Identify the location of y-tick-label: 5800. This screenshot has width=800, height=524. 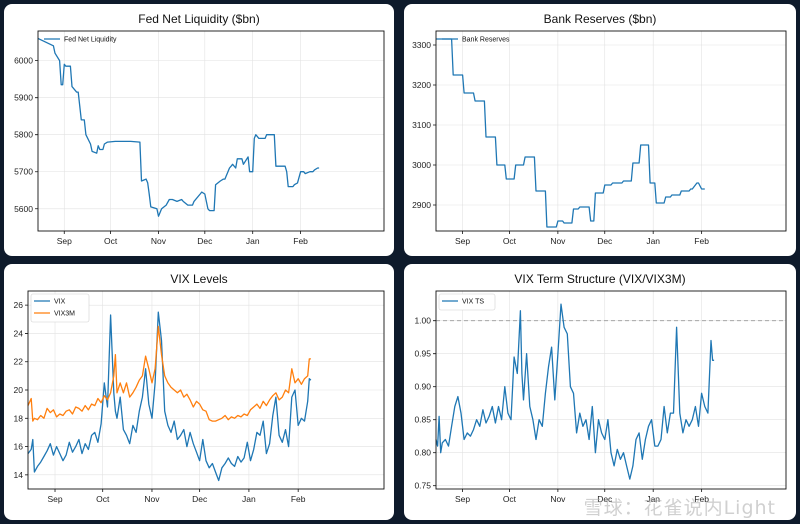
(23, 135).